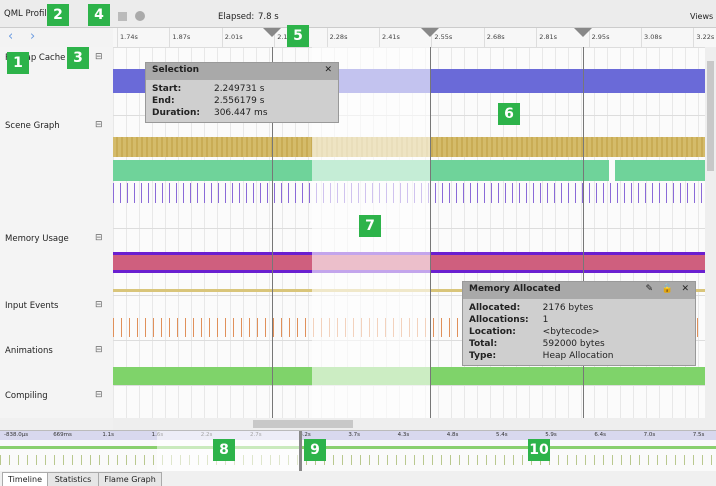 The height and width of the screenshot is (486, 716). Describe the element at coordinates (305, 435) in the screenshot. I see `overview-tick-label: 3.2s` at that location.